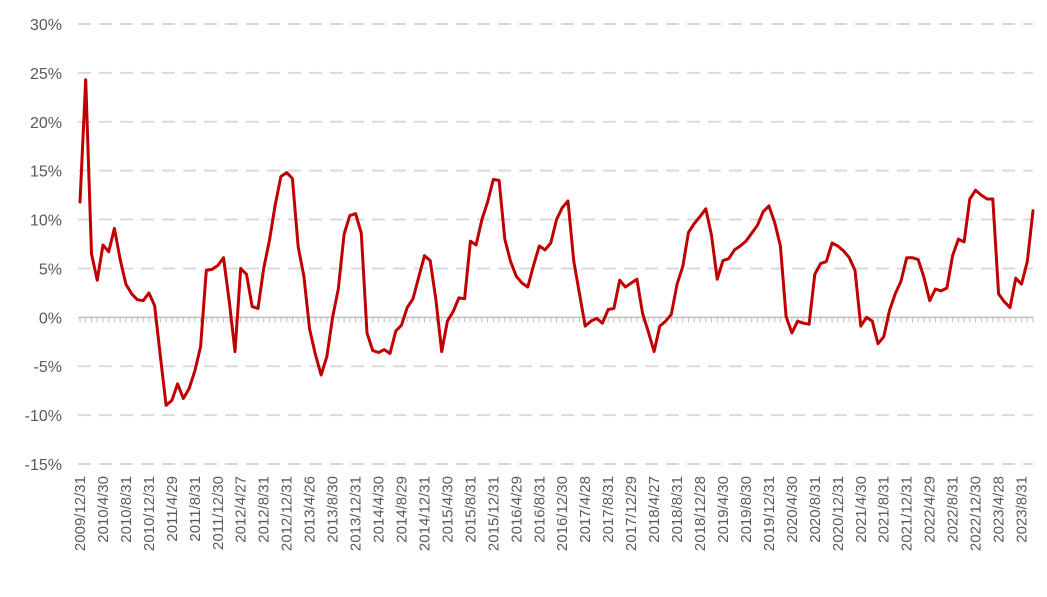  Describe the element at coordinates (149, 513) in the screenshot. I see `x-tick-label: 2010/12/31` at that location.